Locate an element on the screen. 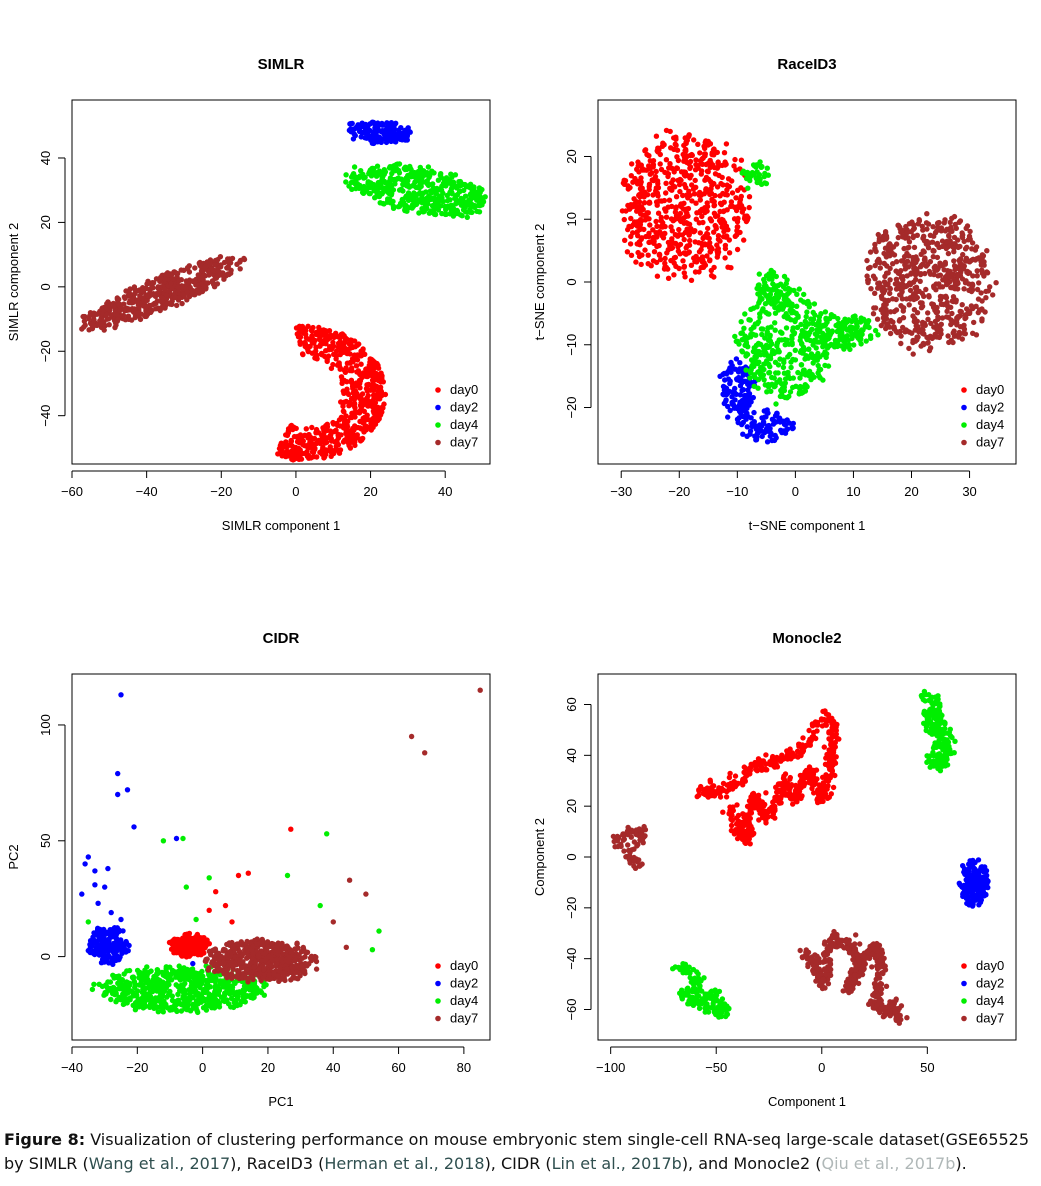 The width and height of the screenshot is (1041, 1186). scatter-points is located at coordinates (281, 851).